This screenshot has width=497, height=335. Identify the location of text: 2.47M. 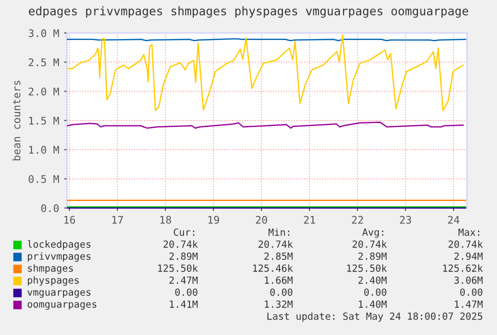
(183, 280).